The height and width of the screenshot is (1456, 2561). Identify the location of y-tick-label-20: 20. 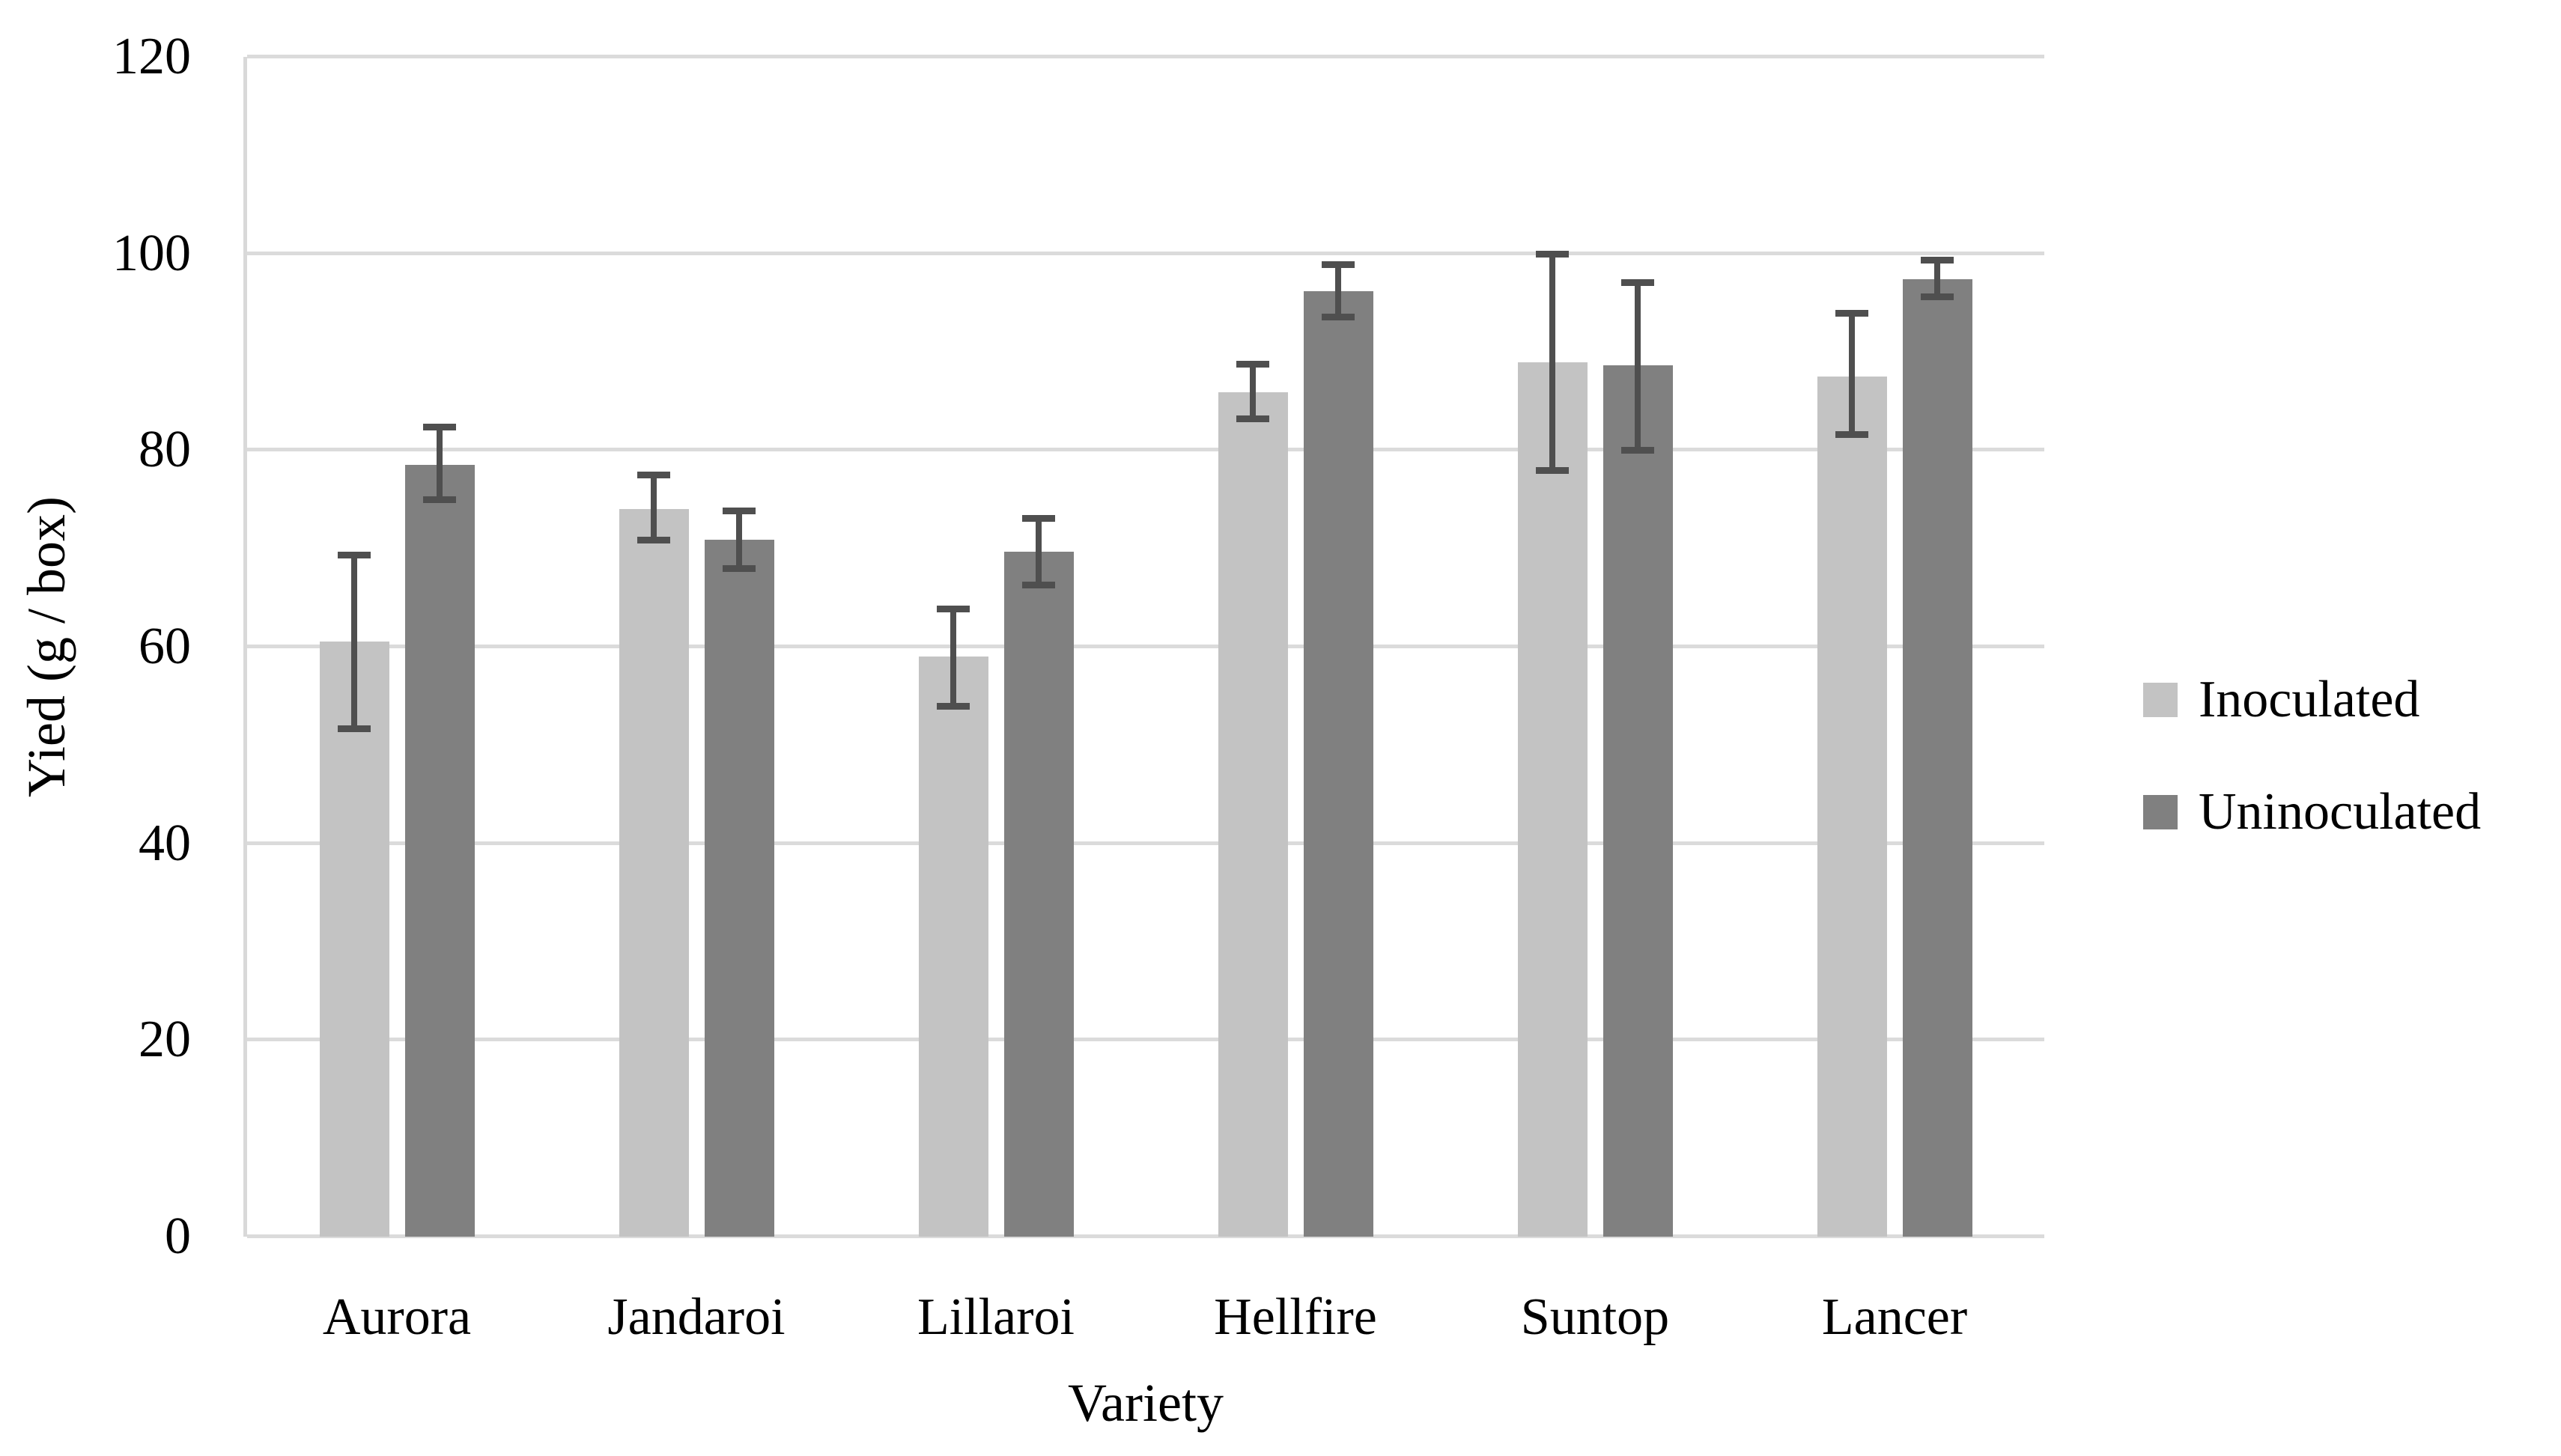
(165, 1040).